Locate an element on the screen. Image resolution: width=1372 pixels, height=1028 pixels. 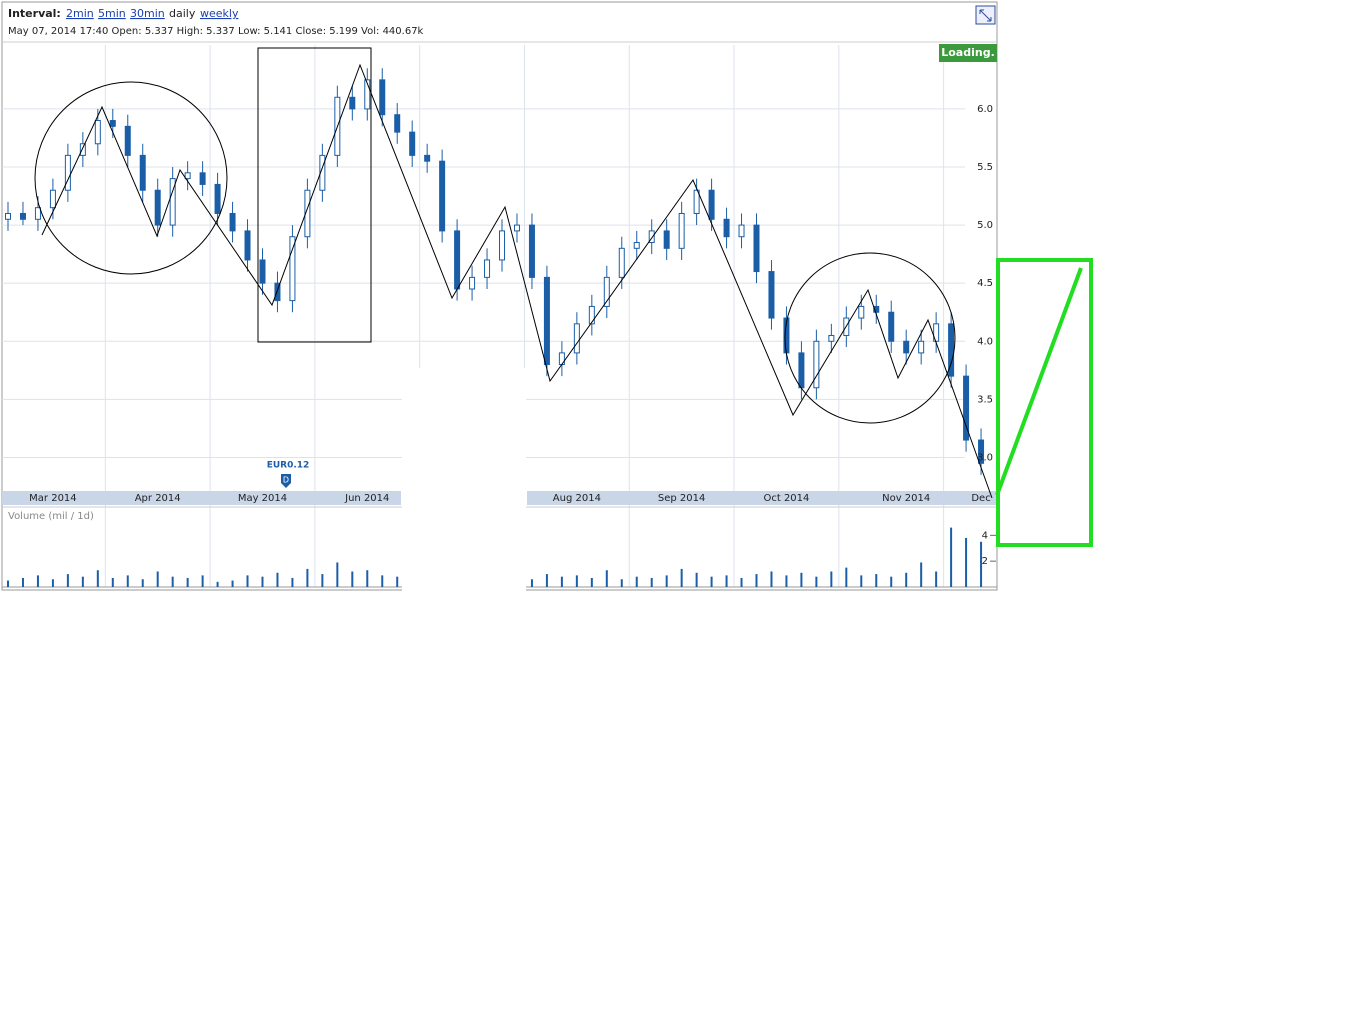
x-tick-label: Mar 2014 is located at coordinates (53, 498).